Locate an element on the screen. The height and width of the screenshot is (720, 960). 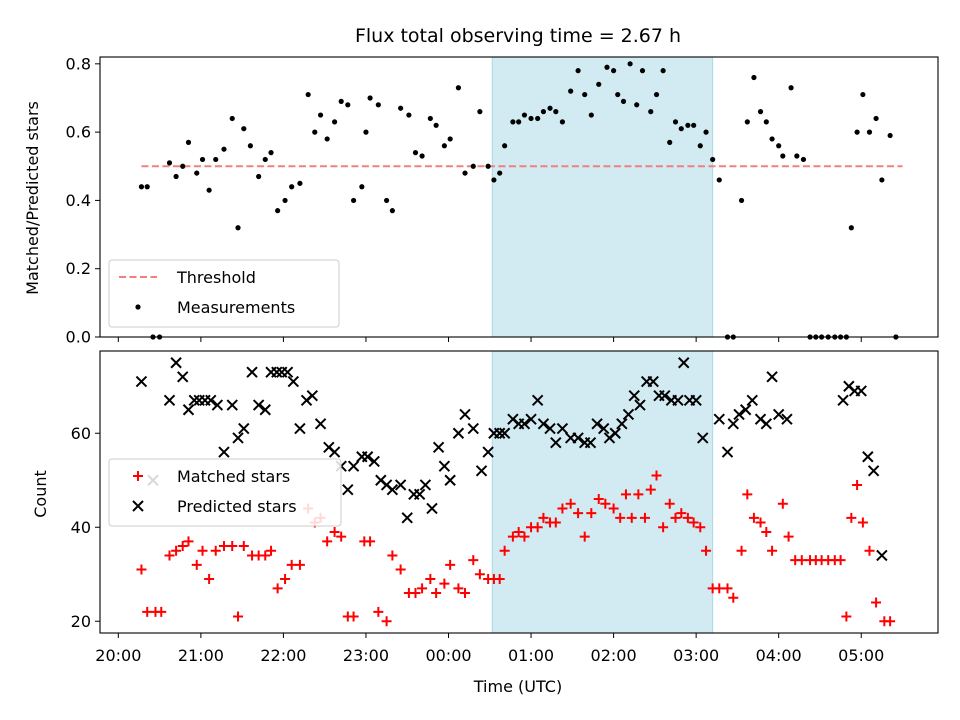
x-tick-label: 02:00 is located at coordinates (614, 655).